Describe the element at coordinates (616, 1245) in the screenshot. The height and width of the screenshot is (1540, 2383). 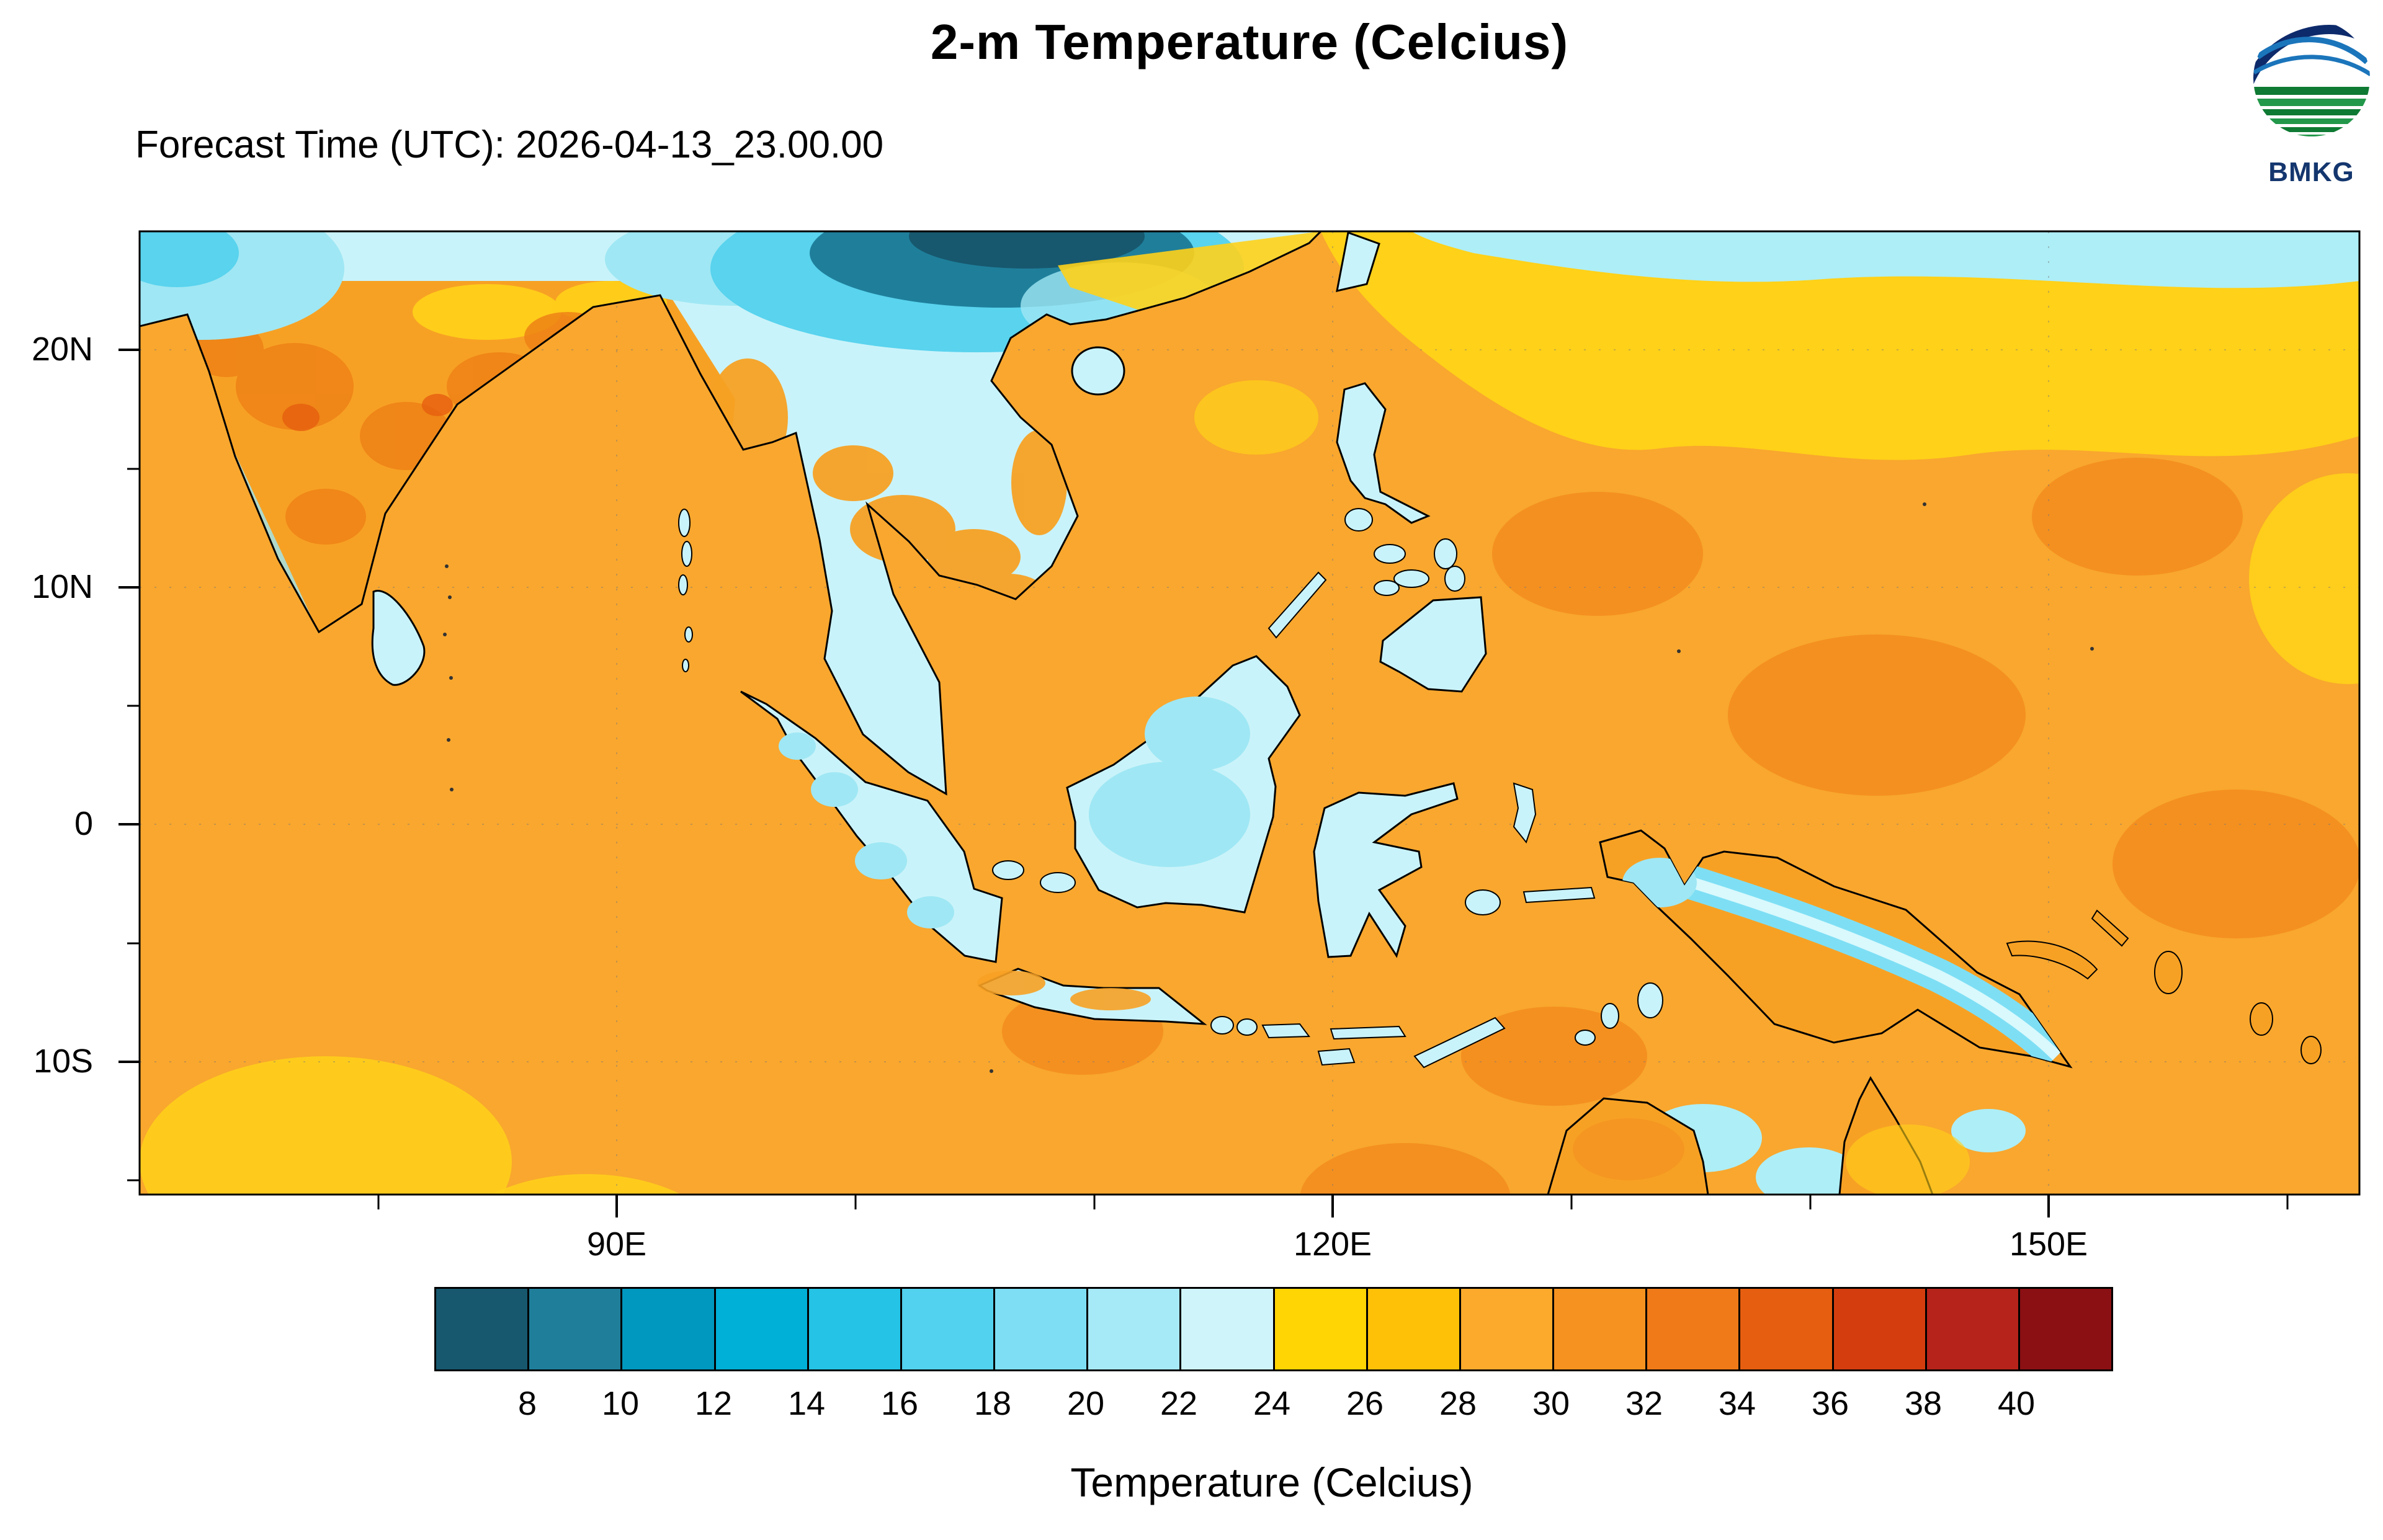
I see `x-tick-label-90e: 90E` at that location.